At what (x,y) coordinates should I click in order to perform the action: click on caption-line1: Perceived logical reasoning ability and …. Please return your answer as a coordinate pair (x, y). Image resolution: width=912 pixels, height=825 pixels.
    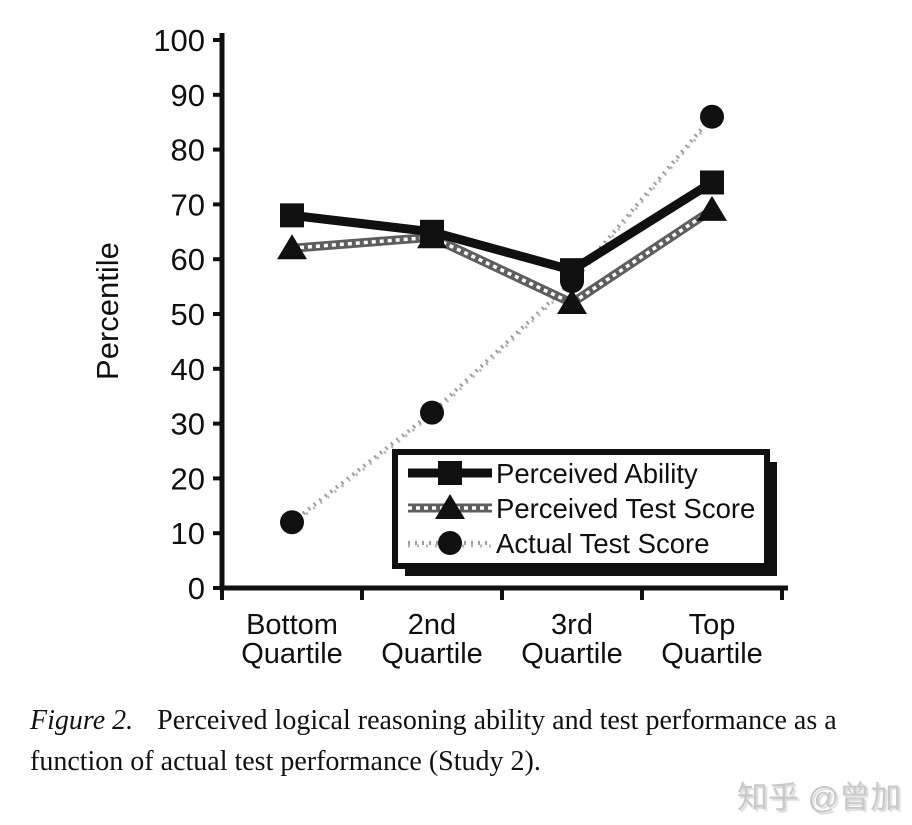
    Looking at the image, I should click on (497, 720).